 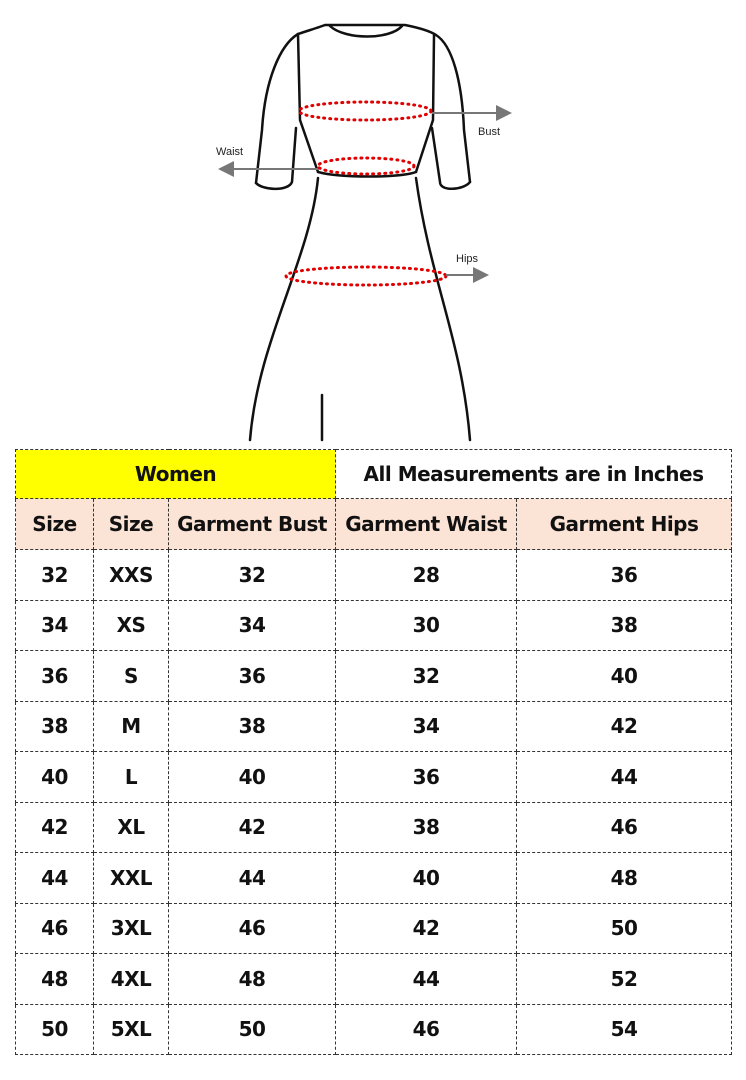 I want to click on bust-label: Bust, so click(x=489, y=132).